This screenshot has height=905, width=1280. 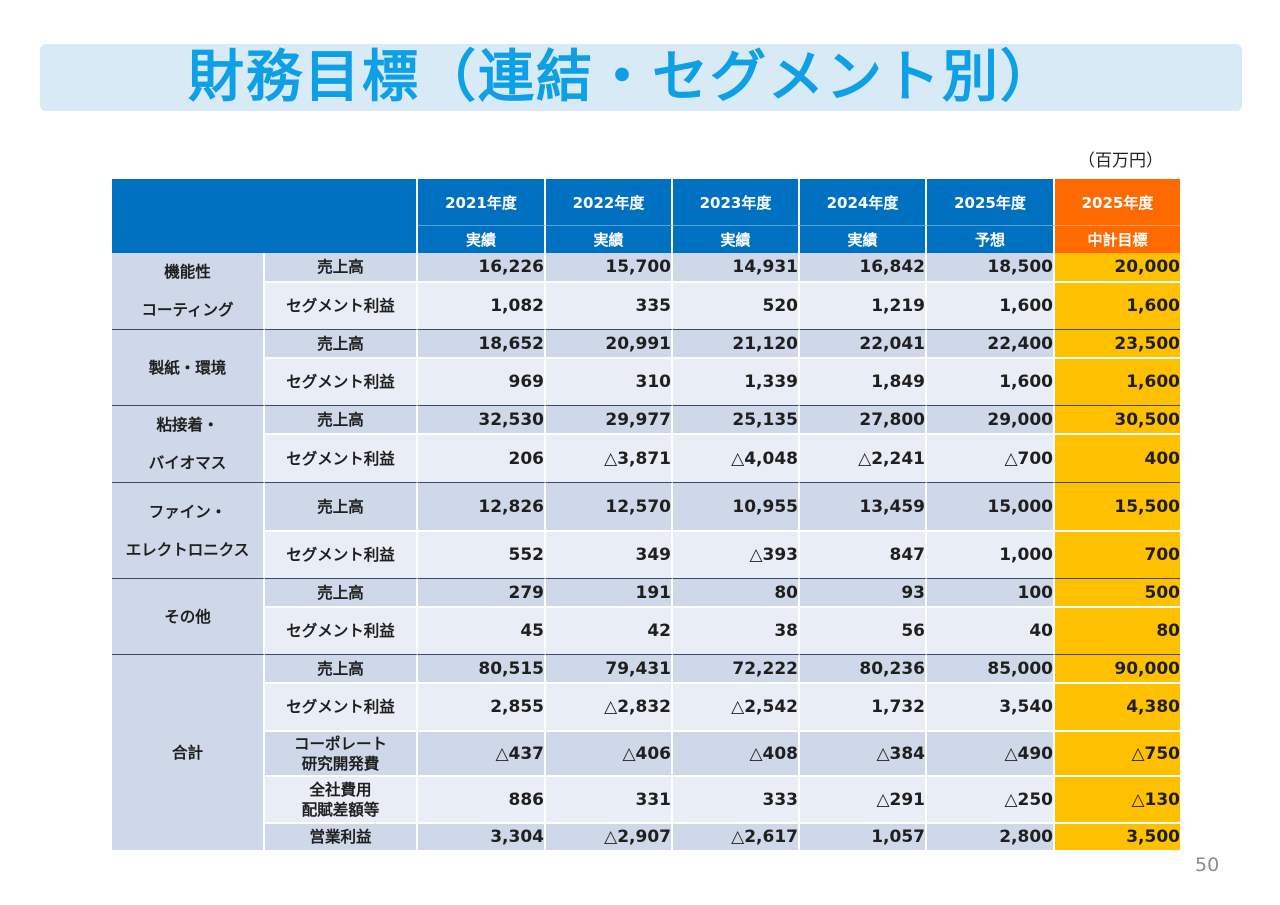 What do you see at coordinates (340, 743) in the screenshot?
I see `row-item-line: コーポレート` at bounding box center [340, 743].